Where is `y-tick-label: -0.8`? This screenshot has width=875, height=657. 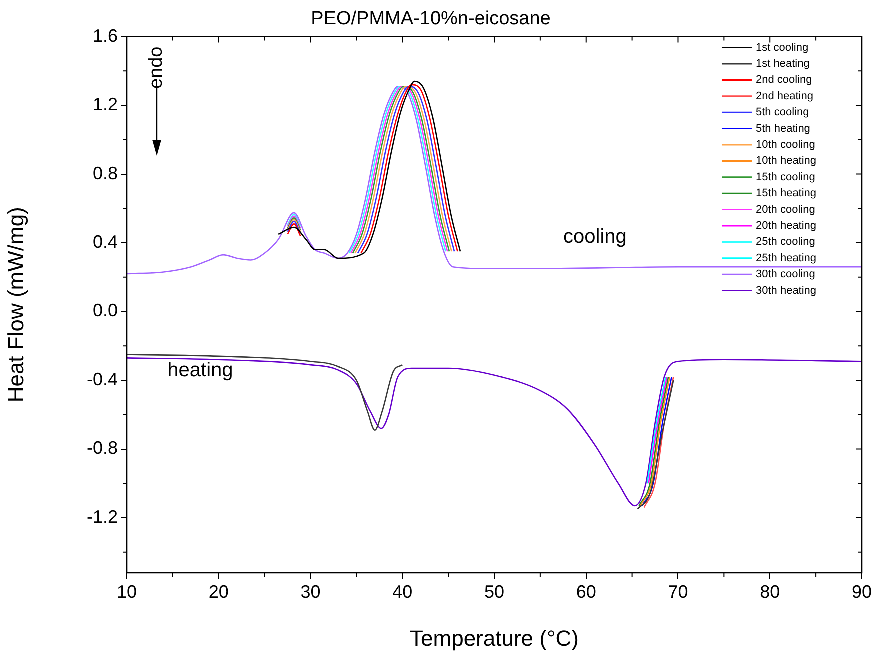
y-tick-label: -0.8 is located at coordinates (102, 448).